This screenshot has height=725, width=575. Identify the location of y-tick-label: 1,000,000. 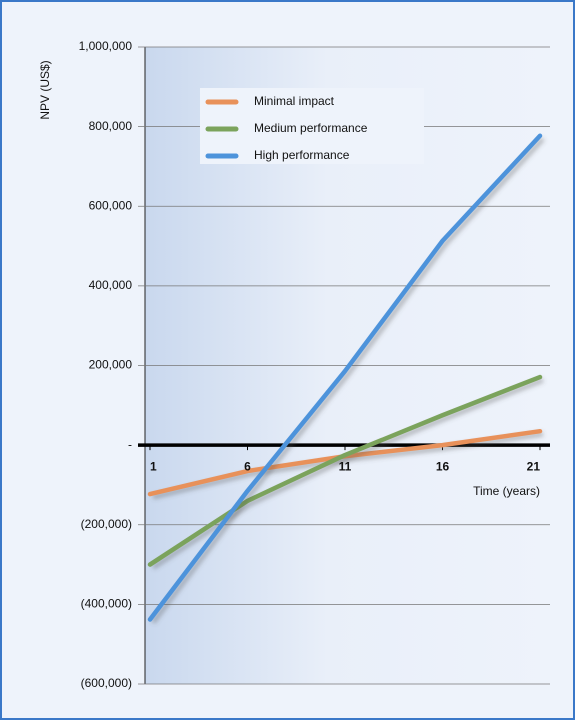
(106, 46).